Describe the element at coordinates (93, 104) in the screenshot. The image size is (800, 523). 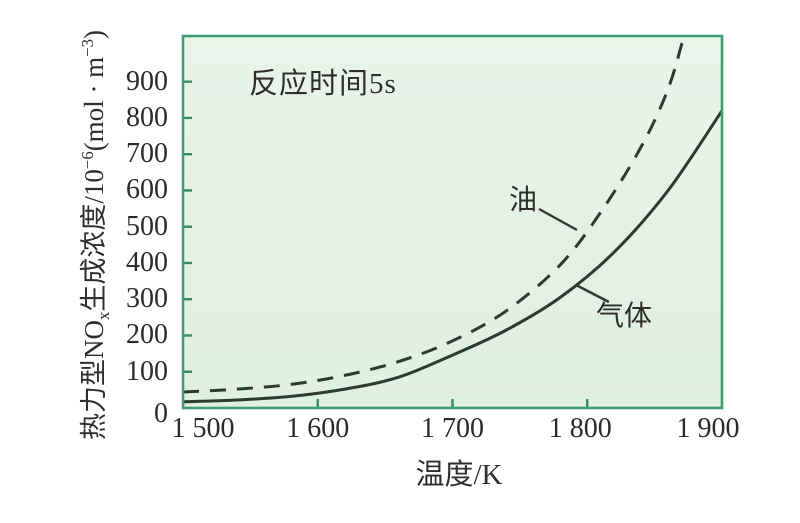
I see `y-axis-label-text: (mol · m` at that location.